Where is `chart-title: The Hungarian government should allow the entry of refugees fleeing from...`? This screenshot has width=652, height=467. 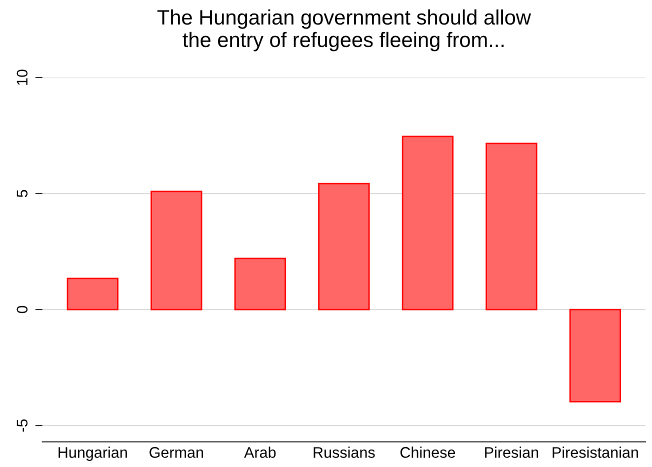 chart-title: The Hungarian government should allow the entry of refugees fleeing from... is located at coordinates (344, 30).